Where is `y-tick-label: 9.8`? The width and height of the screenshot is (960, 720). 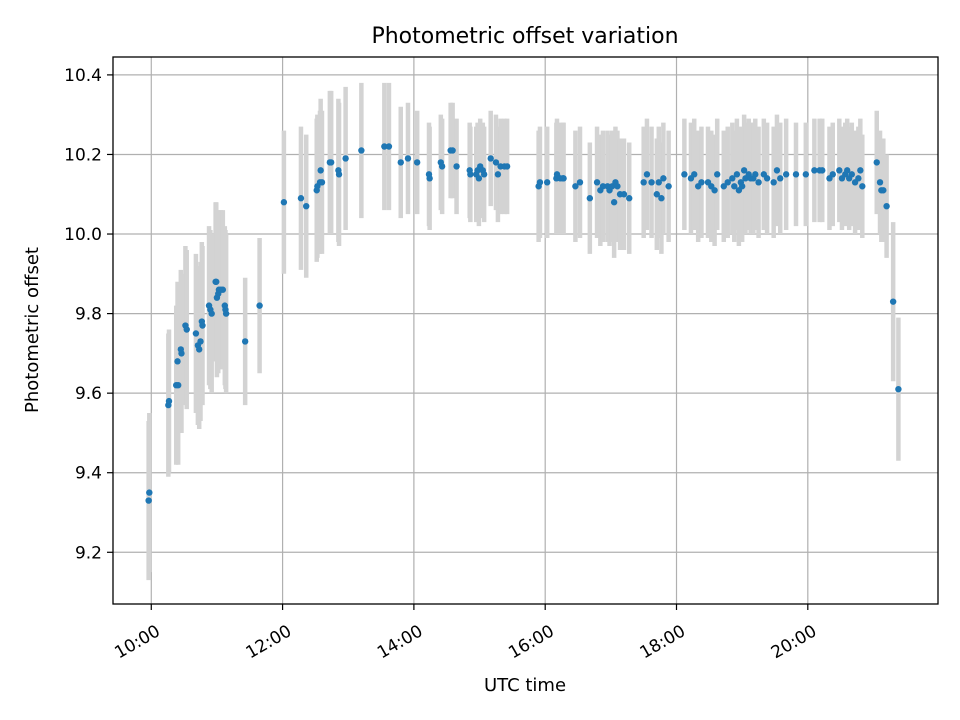 y-tick-label: 9.8 is located at coordinates (88, 315).